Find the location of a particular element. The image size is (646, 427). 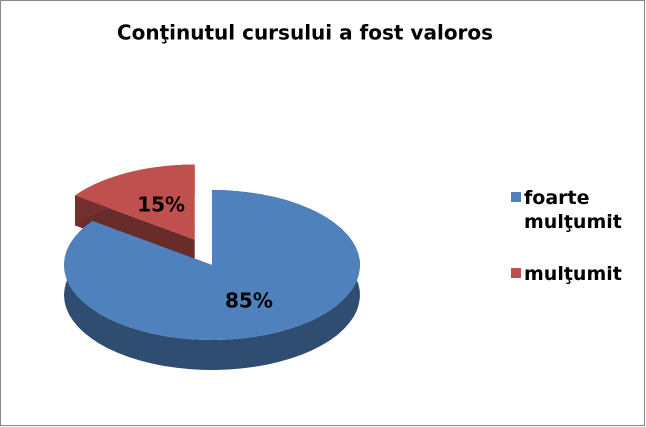

chart-title: Conţinutul cursului a fost valoros is located at coordinates (305, 33).